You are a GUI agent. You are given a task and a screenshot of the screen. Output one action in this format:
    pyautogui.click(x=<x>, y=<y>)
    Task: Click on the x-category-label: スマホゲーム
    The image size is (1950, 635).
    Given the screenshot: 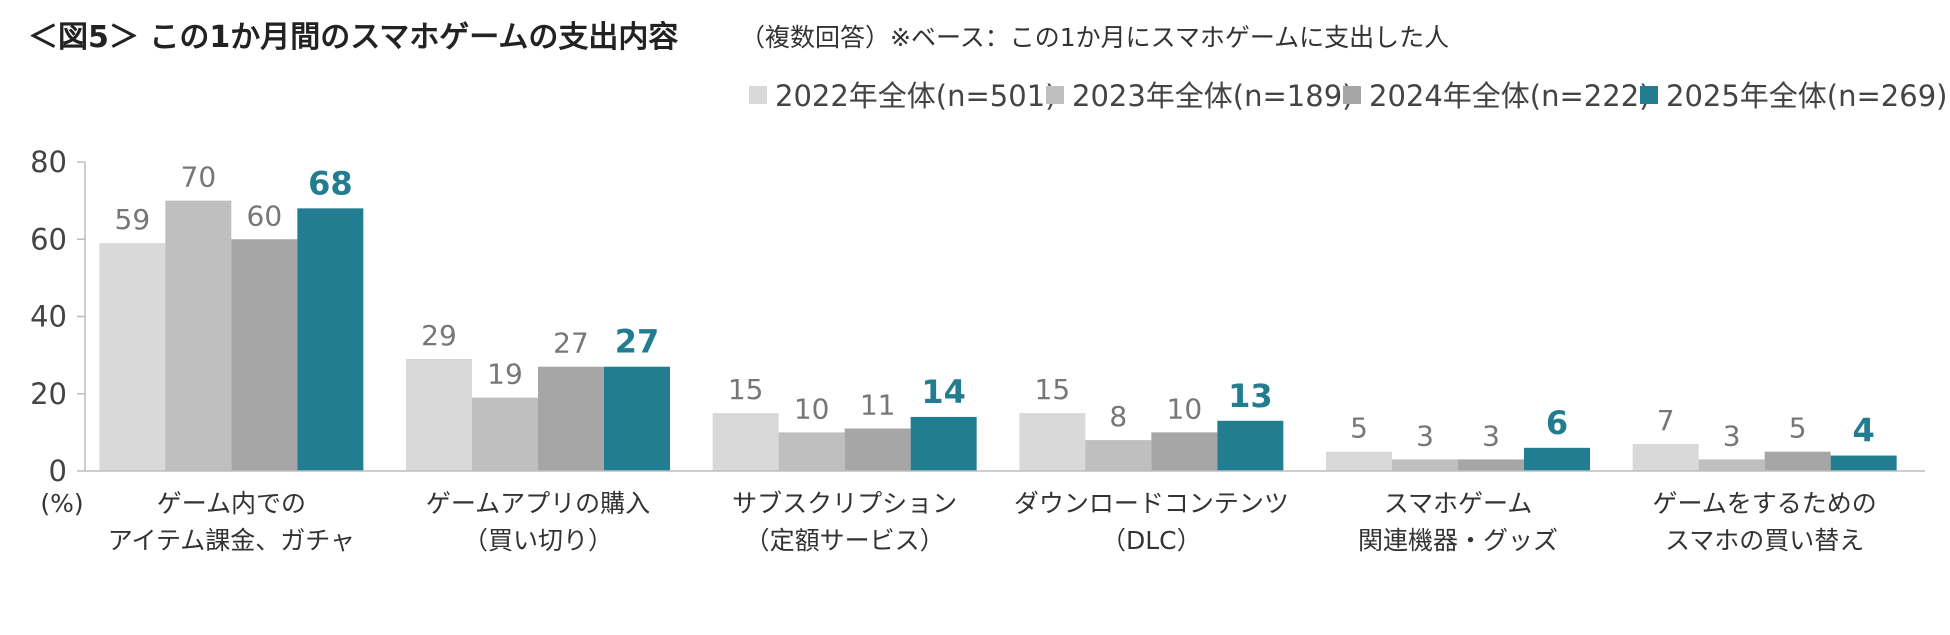 What is the action you would take?
    pyautogui.click(x=1458, y=503)
    